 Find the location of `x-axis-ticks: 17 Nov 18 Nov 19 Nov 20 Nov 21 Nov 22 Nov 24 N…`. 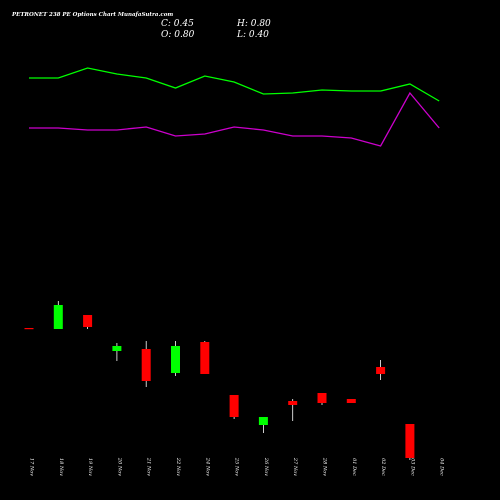

x-axis-ticks: 17 Nov 18 Nov 19 Nov 20 Nov 21 Nov 22 Nov 24 N… is located at coordinates (237, 466).